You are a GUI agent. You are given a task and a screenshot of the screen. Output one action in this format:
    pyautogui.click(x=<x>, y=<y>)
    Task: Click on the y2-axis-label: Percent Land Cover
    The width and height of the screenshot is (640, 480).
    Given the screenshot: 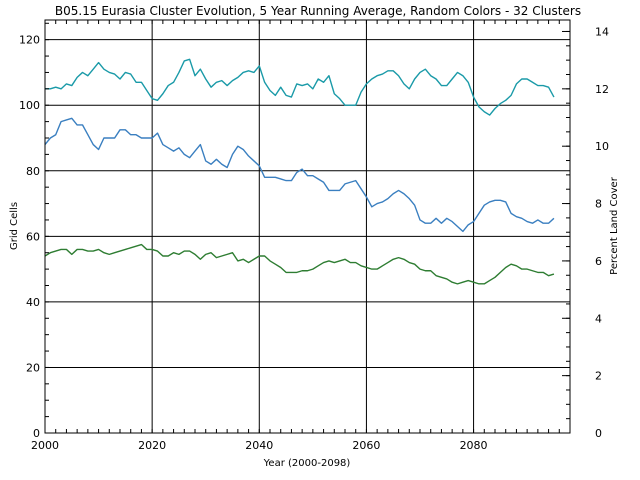 What is the action you would take?
    pyautogui.click(x=614, y=225)
    